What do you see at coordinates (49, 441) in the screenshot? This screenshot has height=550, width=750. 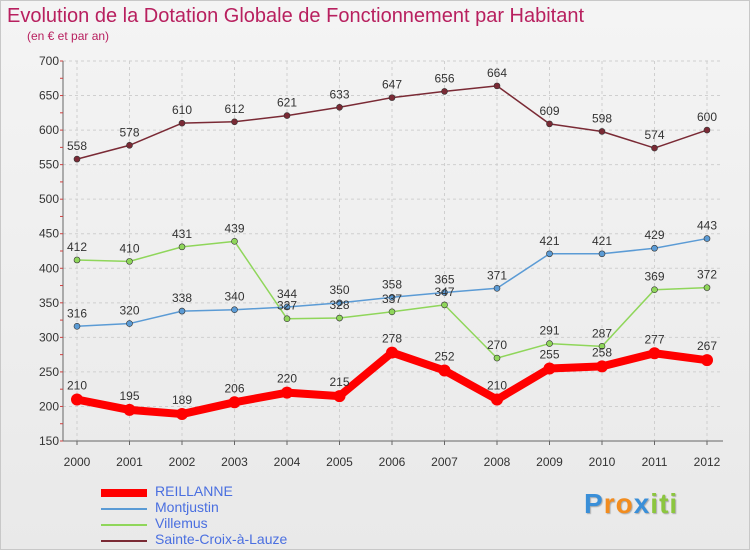 I see `y-tick-label: 150` at bounding box center [49, 441].